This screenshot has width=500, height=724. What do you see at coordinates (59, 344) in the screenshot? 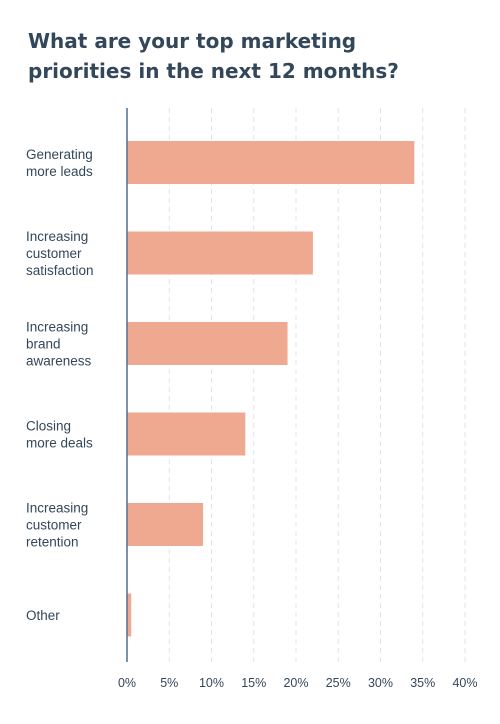
I see `category-label: Increasing brand awareness` at bounding box center [59, 344].